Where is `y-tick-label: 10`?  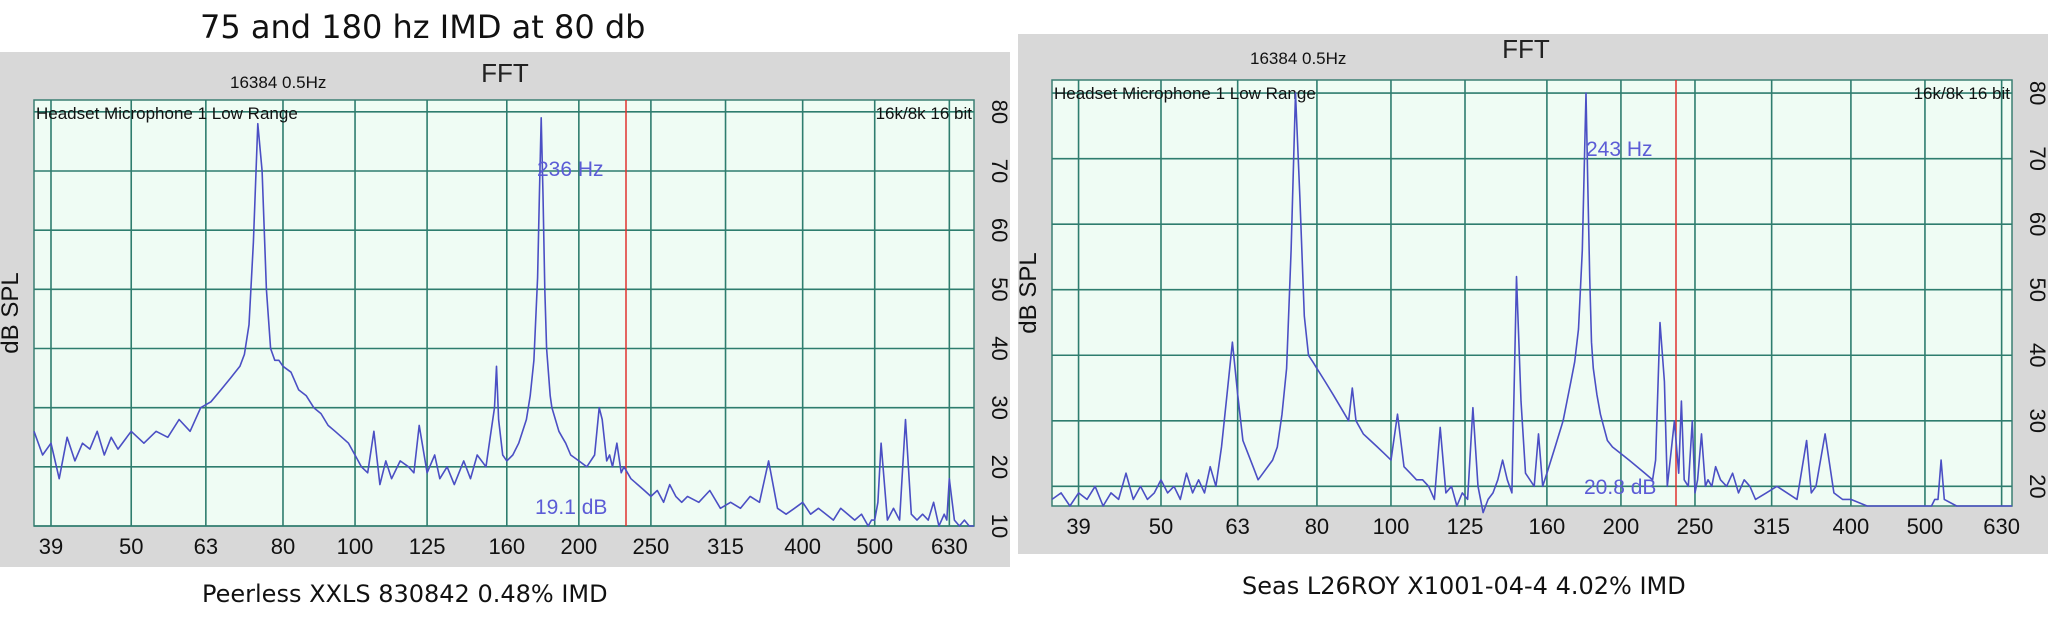
y-tick-label: 10 is located at coordinates (998, 526).